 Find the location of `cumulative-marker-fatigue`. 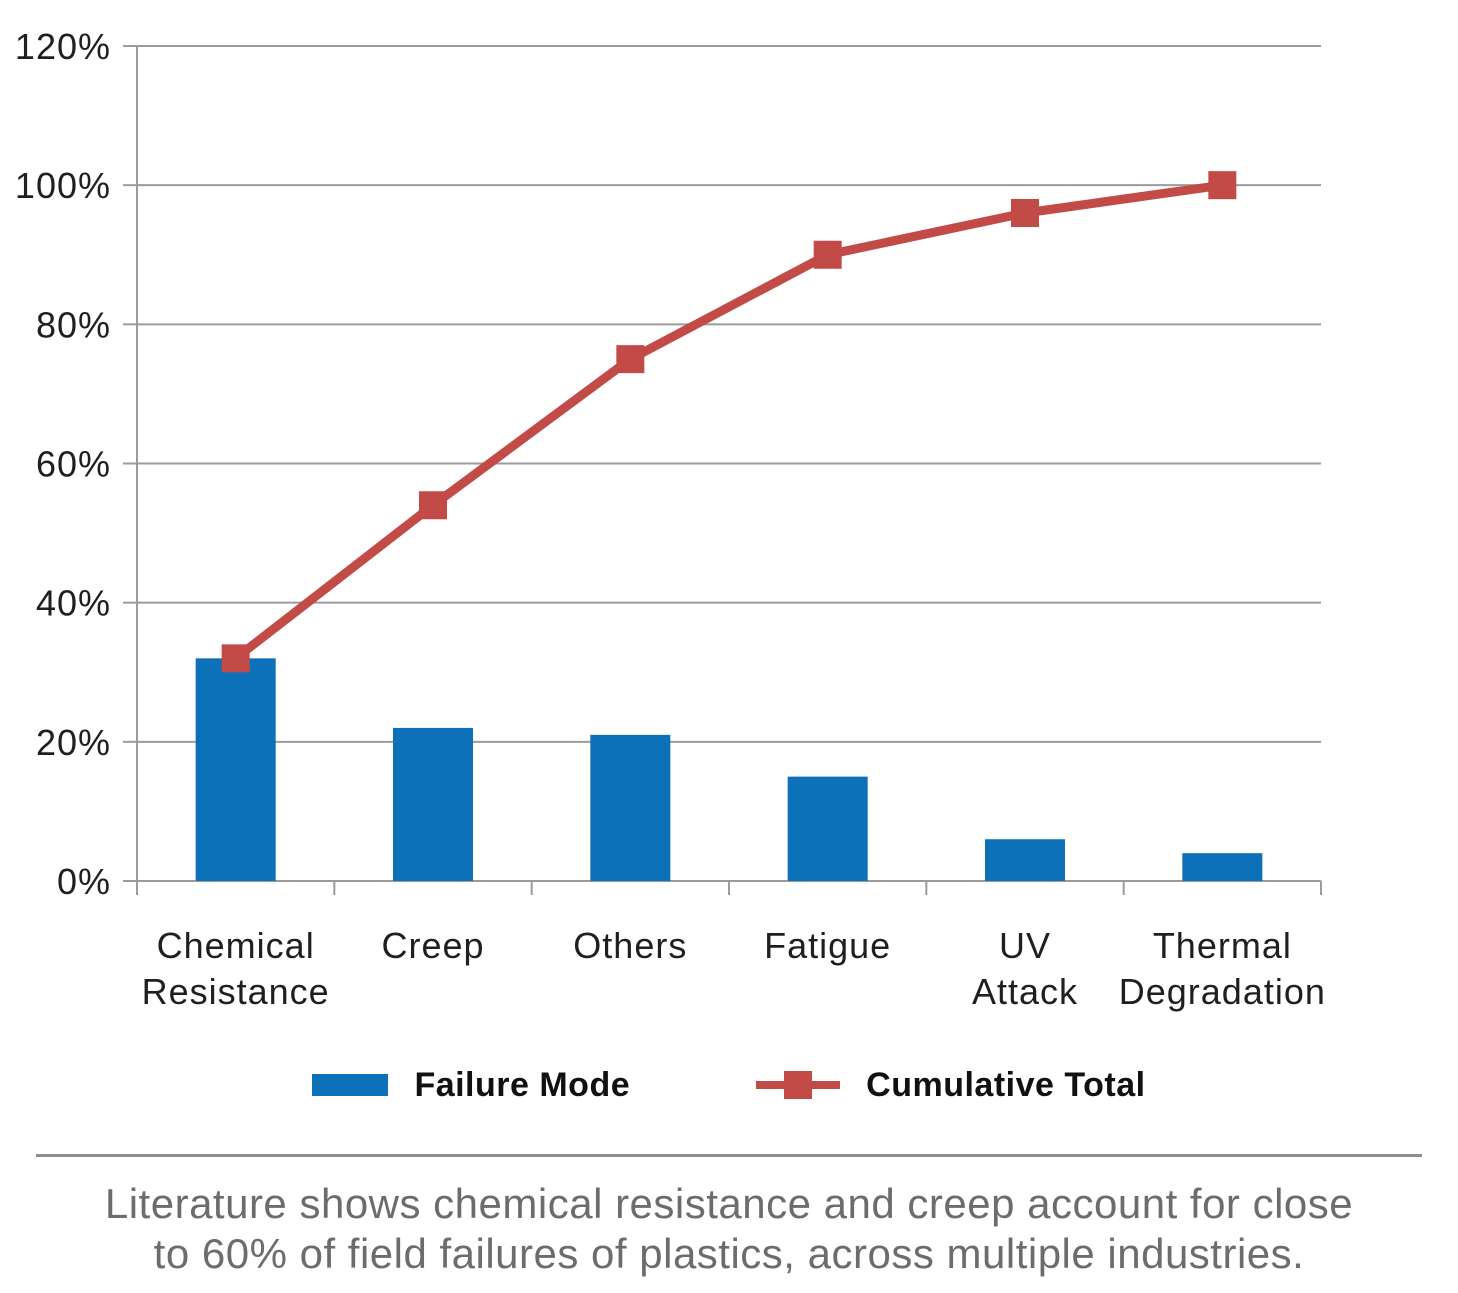

cumulative-marker-fatigue is located at coordinates (827, 254).